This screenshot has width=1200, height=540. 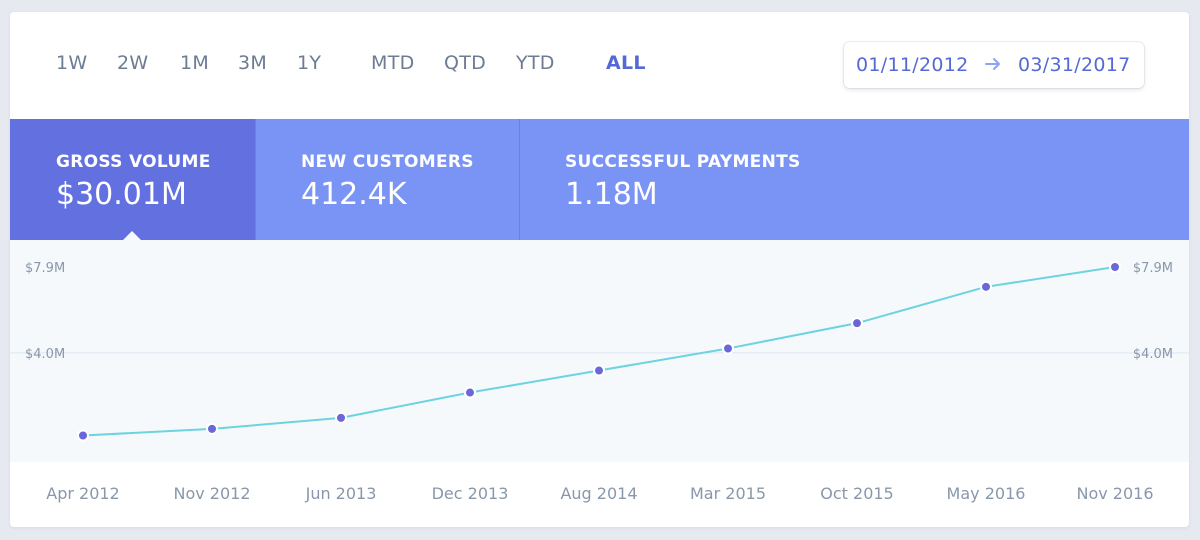 What do you see at coordinates (986, 493) in the screenshot?
I see `x-tick-label: May 2016` at bounding box center [986, 493].